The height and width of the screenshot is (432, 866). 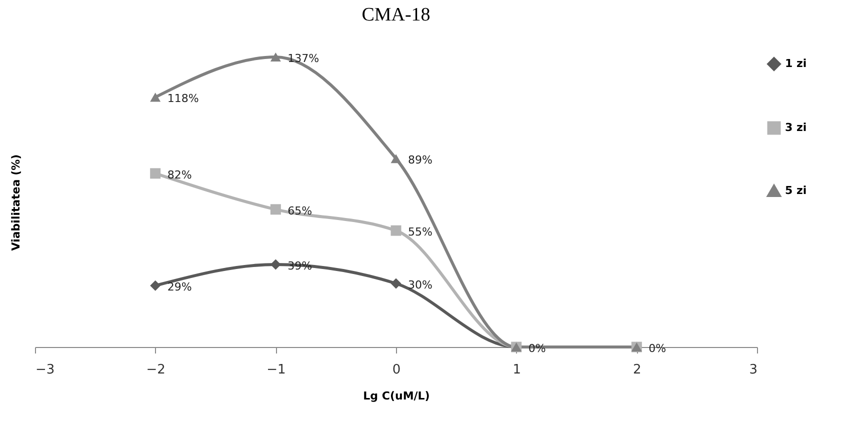 I want to click on data-label: 89%, so click(x=420, y=160).